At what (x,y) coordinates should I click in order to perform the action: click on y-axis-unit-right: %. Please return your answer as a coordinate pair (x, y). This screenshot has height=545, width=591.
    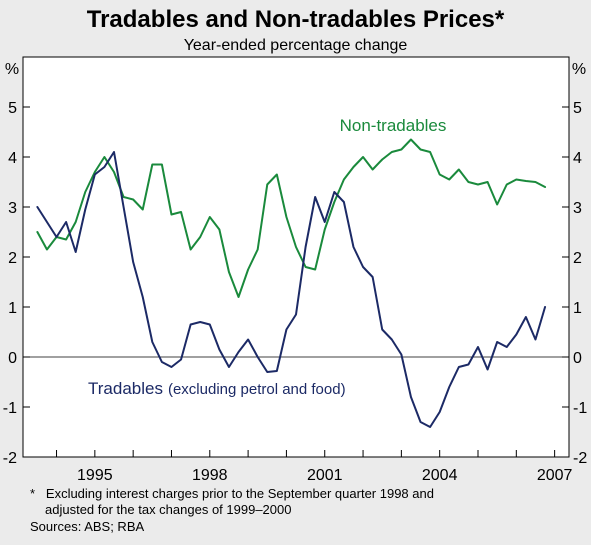
    Looking at the image, I should click on (579, 69).